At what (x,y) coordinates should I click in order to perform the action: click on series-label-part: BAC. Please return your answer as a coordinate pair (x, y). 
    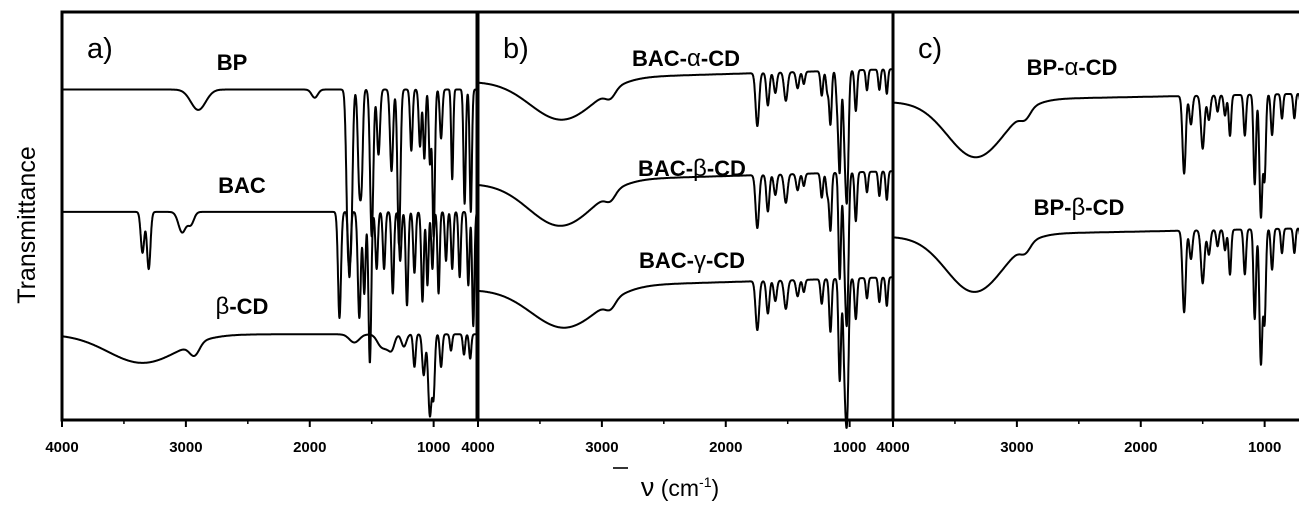
    Looking at the image, I should click on (242, 185).